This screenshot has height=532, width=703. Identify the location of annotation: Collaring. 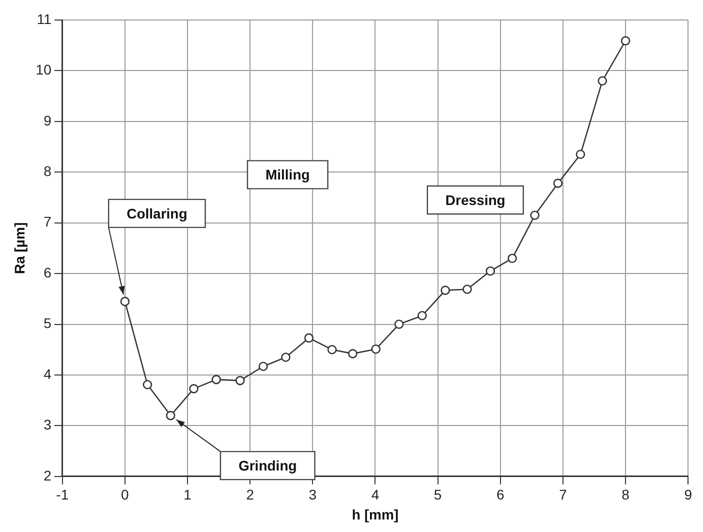
(157, 213).